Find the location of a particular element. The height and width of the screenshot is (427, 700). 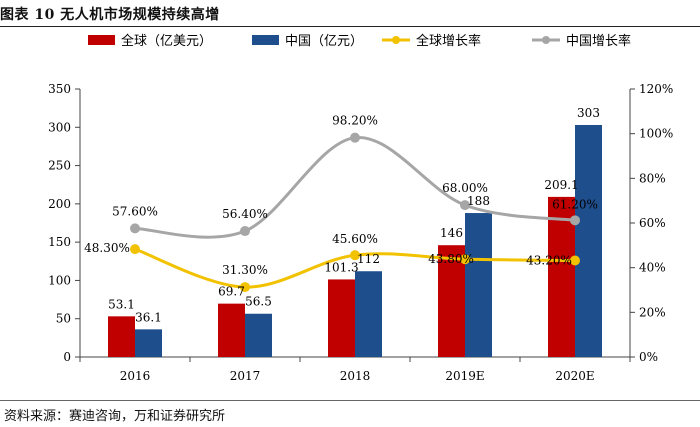

legend-global-growth-label: 全球增长率 is located at coordinates (448, 41).